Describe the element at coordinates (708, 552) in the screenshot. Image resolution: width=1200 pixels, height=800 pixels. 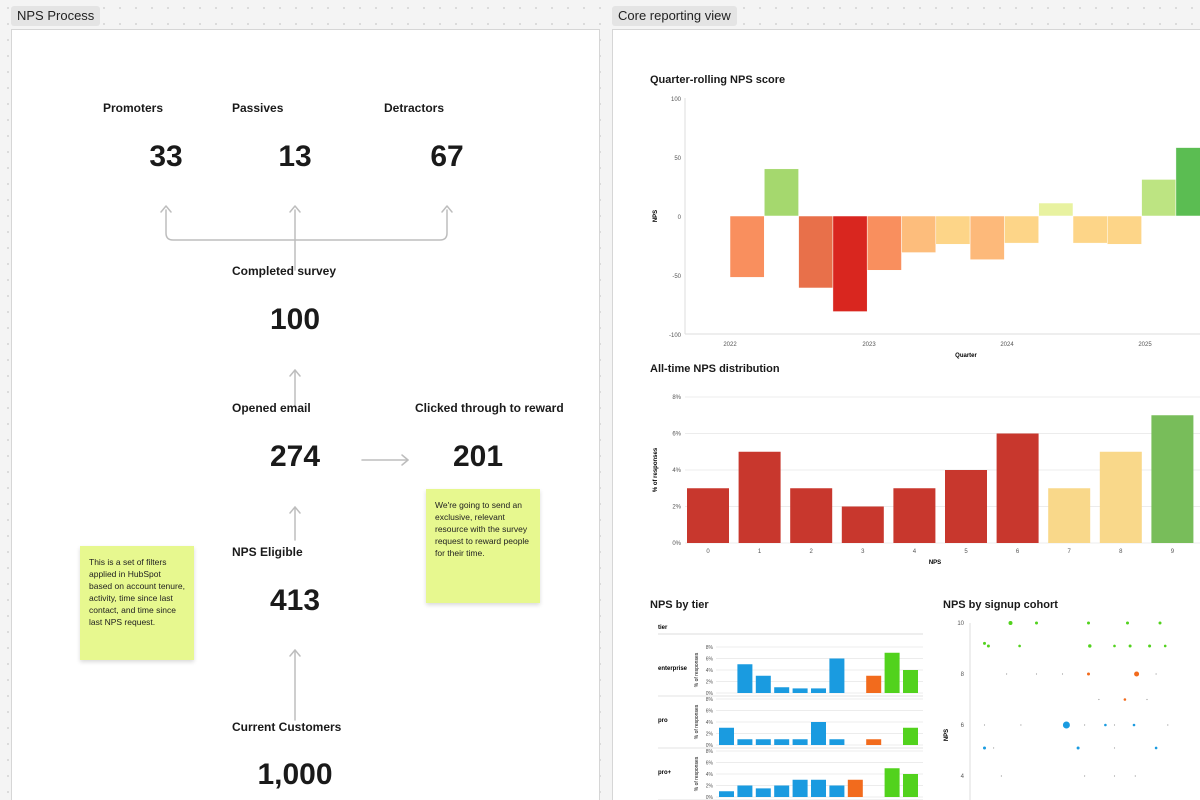
I see `x-tick-label: 0` at that location.